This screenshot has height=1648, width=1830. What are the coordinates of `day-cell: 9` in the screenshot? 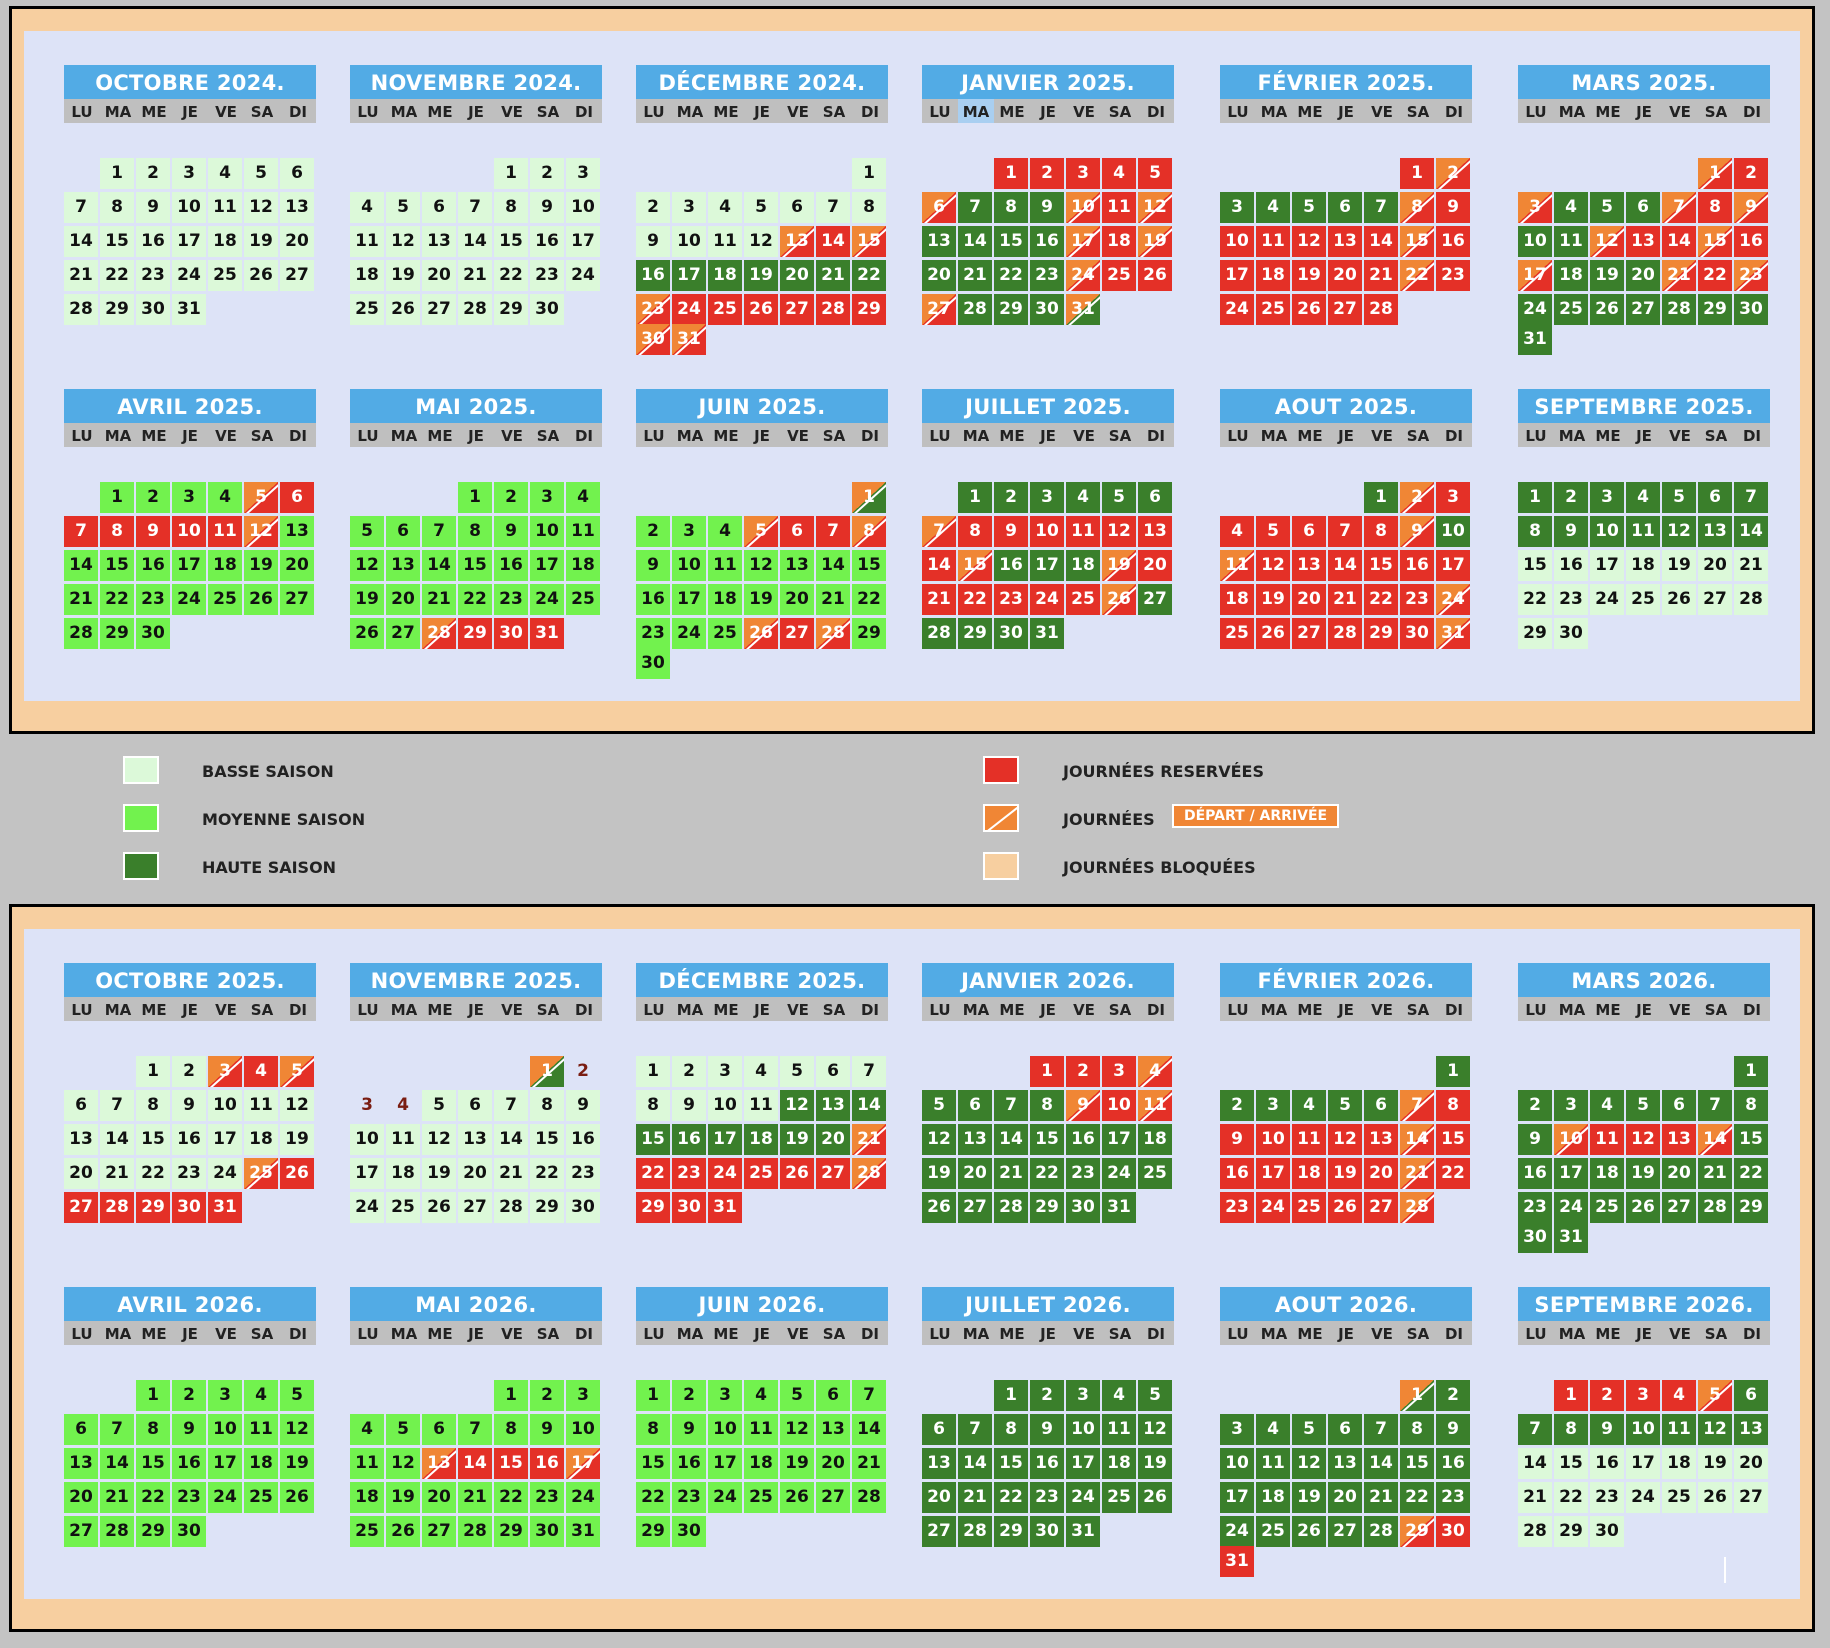 It's located at (689, 1429).